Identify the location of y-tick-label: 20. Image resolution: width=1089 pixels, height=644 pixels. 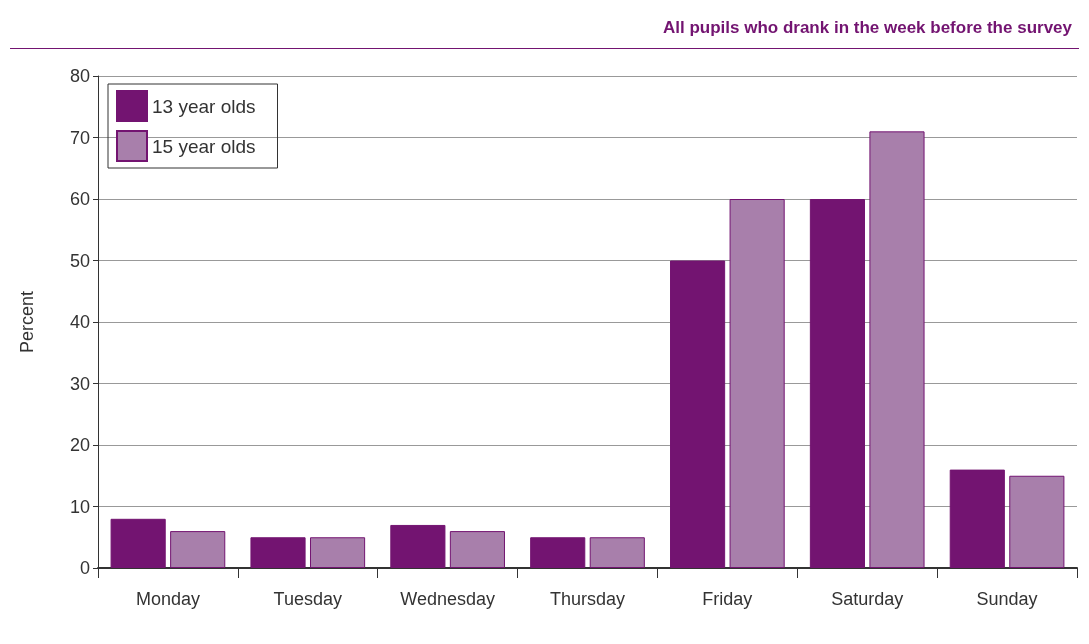
(79, 445).